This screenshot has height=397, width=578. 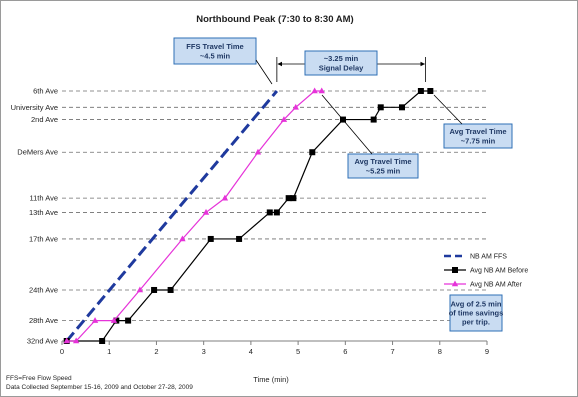 I want to click on callout-avg-after: Avg Travel Time~5.25 min, so click(x=383, y=166).